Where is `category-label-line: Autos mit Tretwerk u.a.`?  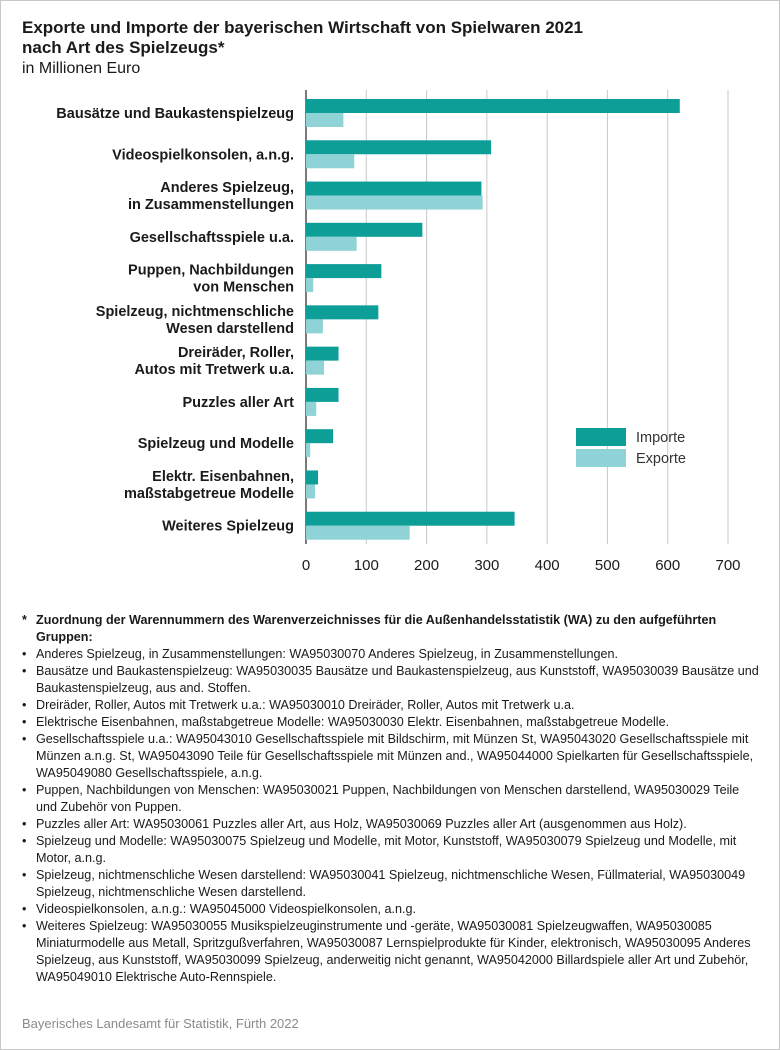
category-label-line: Autos mit Tretwerk u.a. is located at coordinates (214, 370).